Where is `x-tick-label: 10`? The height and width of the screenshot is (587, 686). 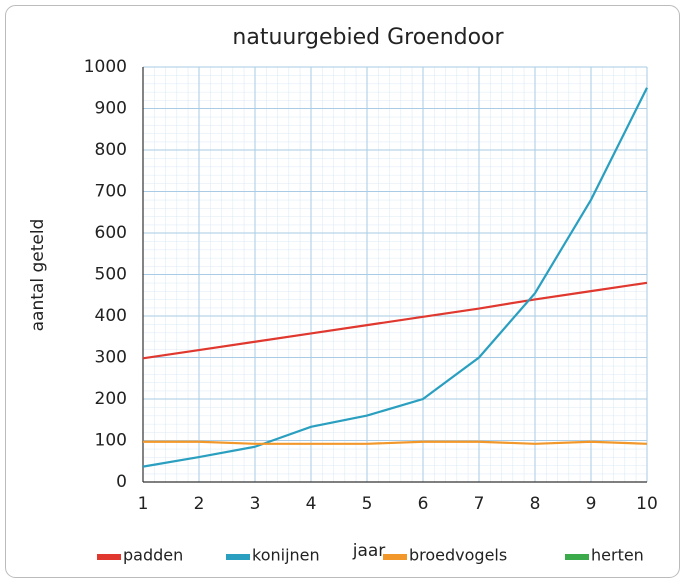 x-tick-label: 10 is located at coordinates (647, 504).